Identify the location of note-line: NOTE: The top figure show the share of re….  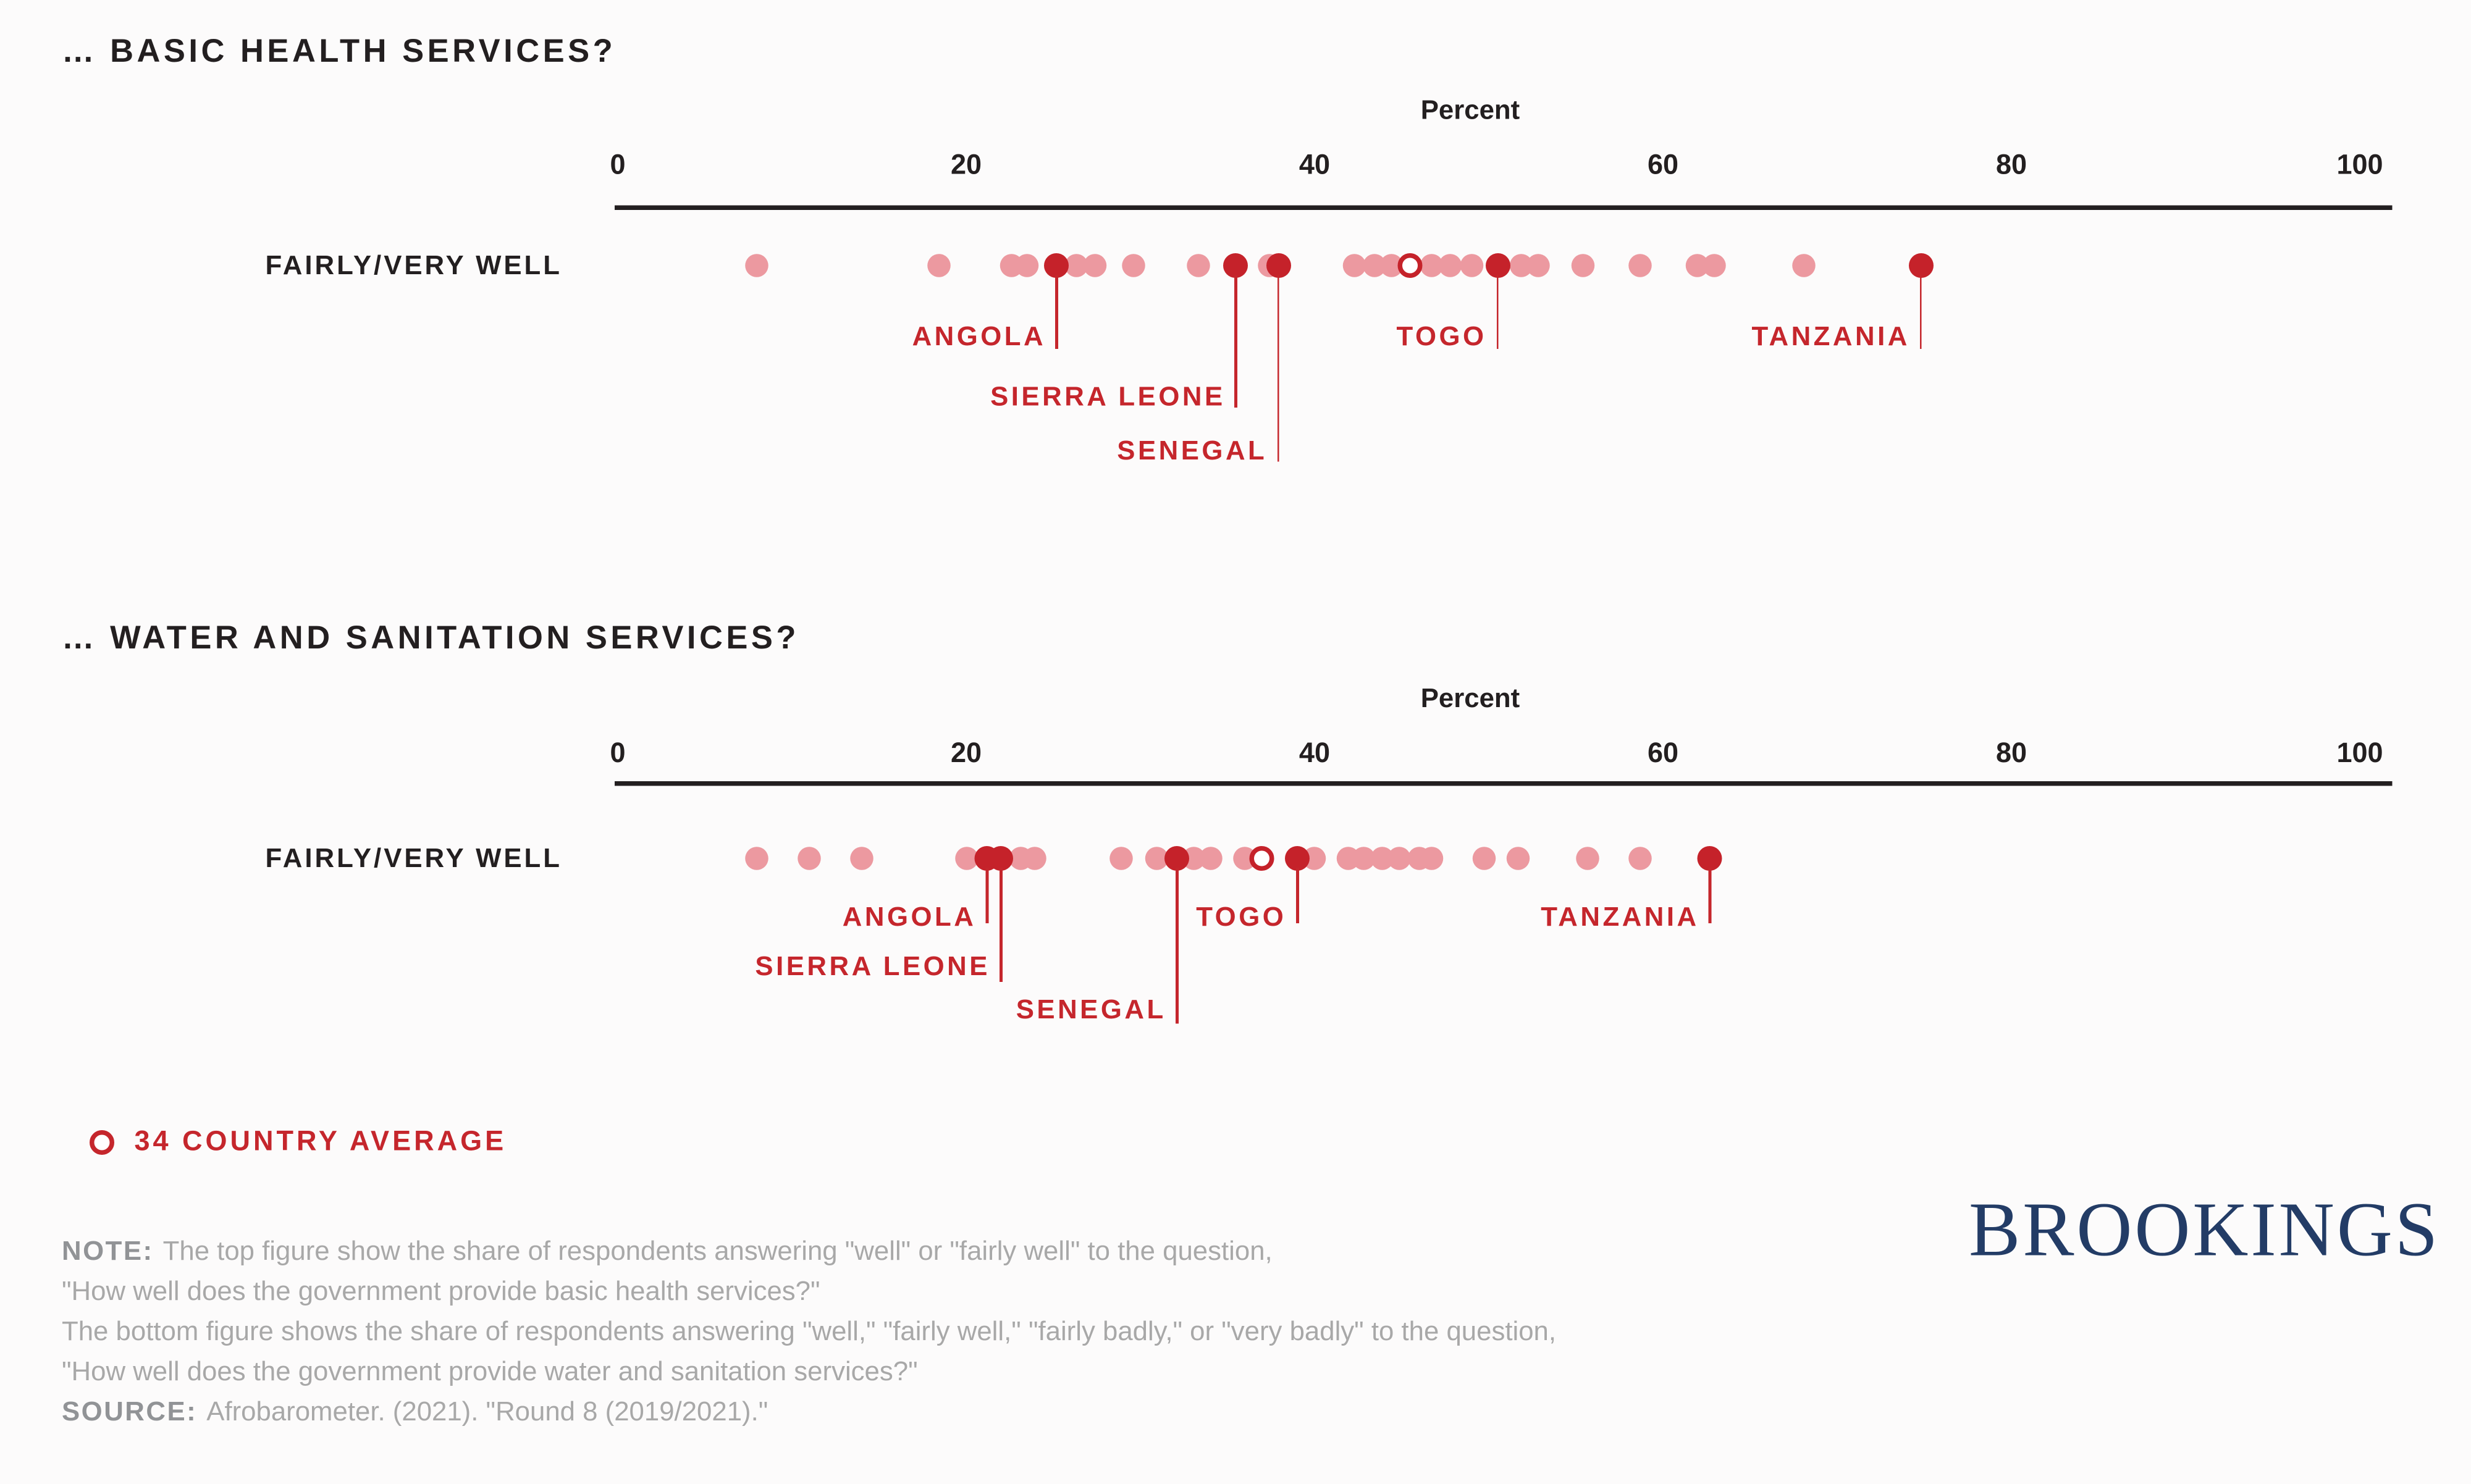
(667, 1251).